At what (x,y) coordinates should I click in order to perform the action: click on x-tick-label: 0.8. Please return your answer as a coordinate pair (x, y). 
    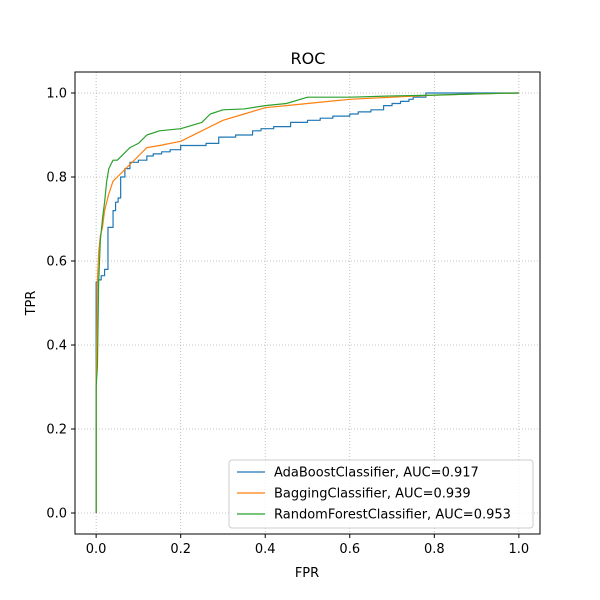
    Looking at the image, I should click on (434, 549).